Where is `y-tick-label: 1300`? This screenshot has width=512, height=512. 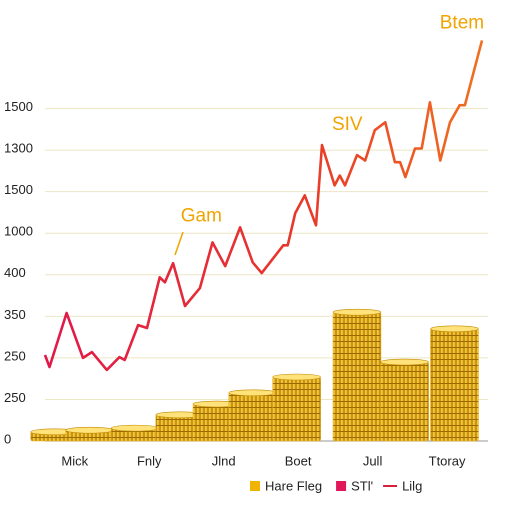 y-tick-label: 1300 is located at coordinates (18, 148).